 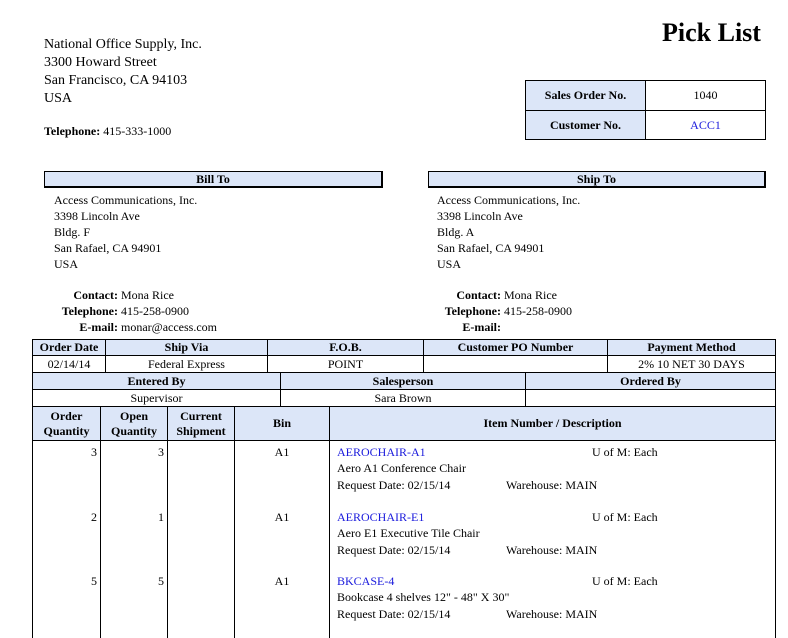 What do you see at coordinates (156, 381) in the screenshot?
I see `entered-by-header: Entered By` at bounding box center [156, 381].